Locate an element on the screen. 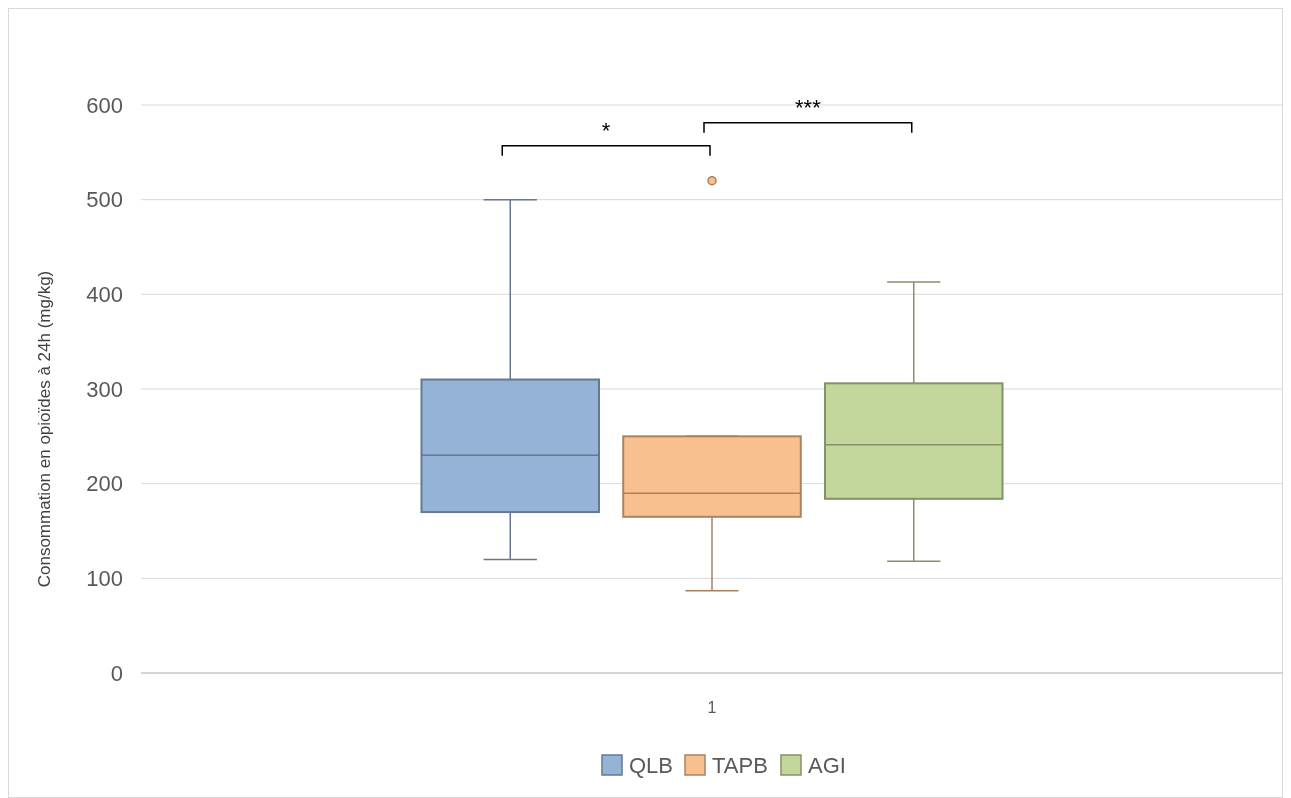  legend-label: QLB is located at coordinates (651, 765).